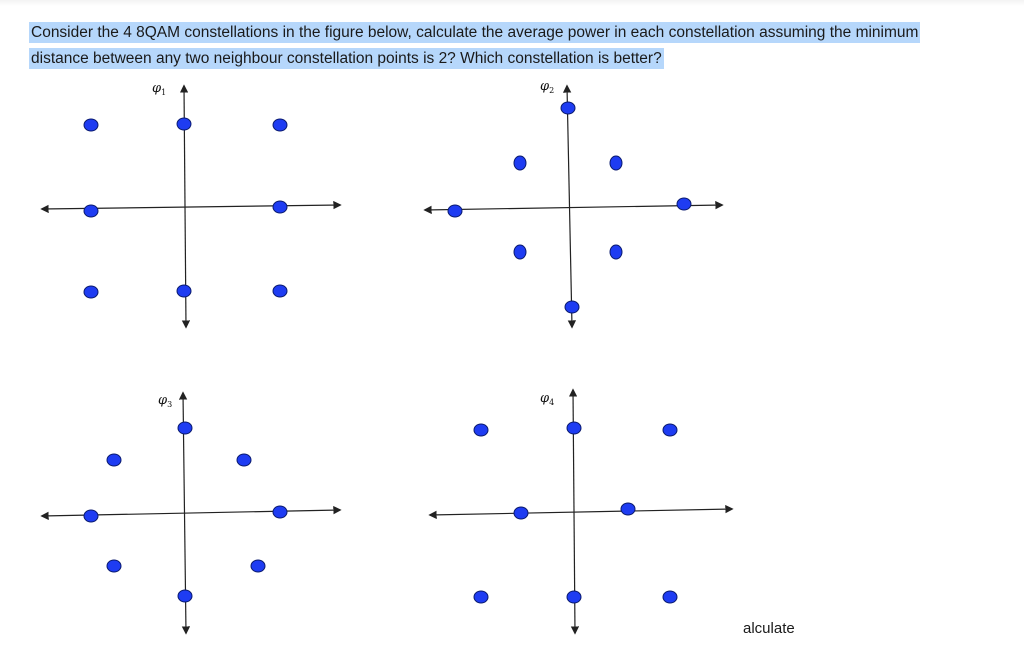 The image size is (1024, 663). What do you see at coordinates (165, 401) in the screenshot?
I see `constellation-3-axis-label: φ3` at bounding box center [165, 401].